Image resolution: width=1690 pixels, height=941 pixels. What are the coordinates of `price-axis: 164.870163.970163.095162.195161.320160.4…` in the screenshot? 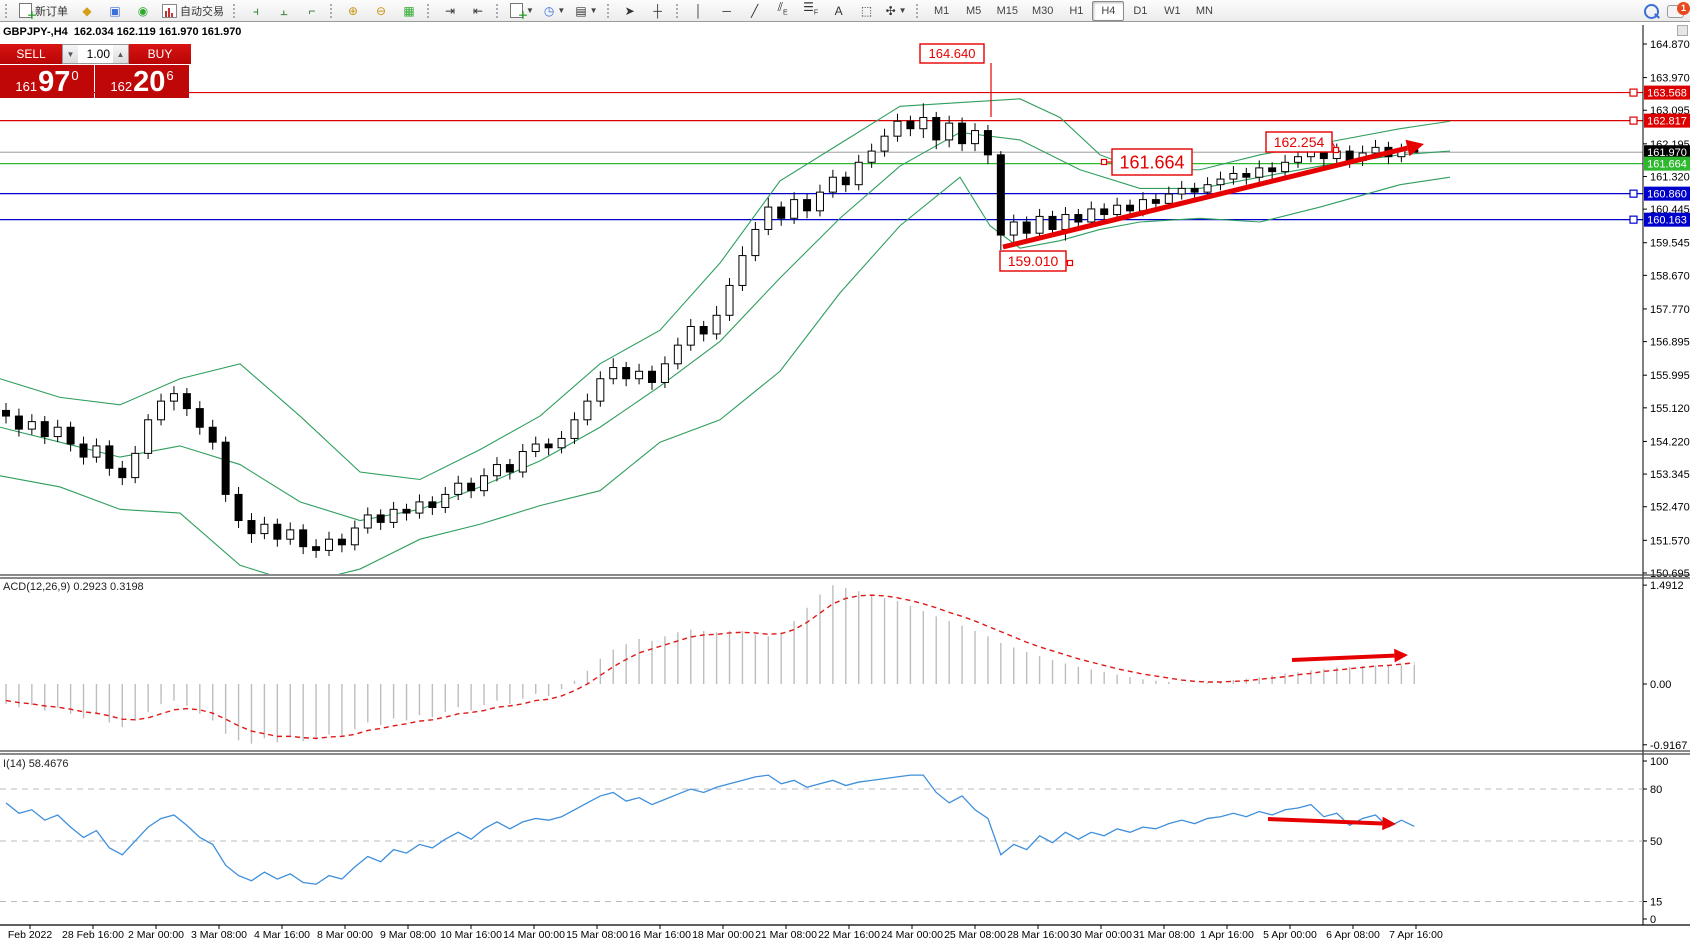 It's located at (1666, 475).